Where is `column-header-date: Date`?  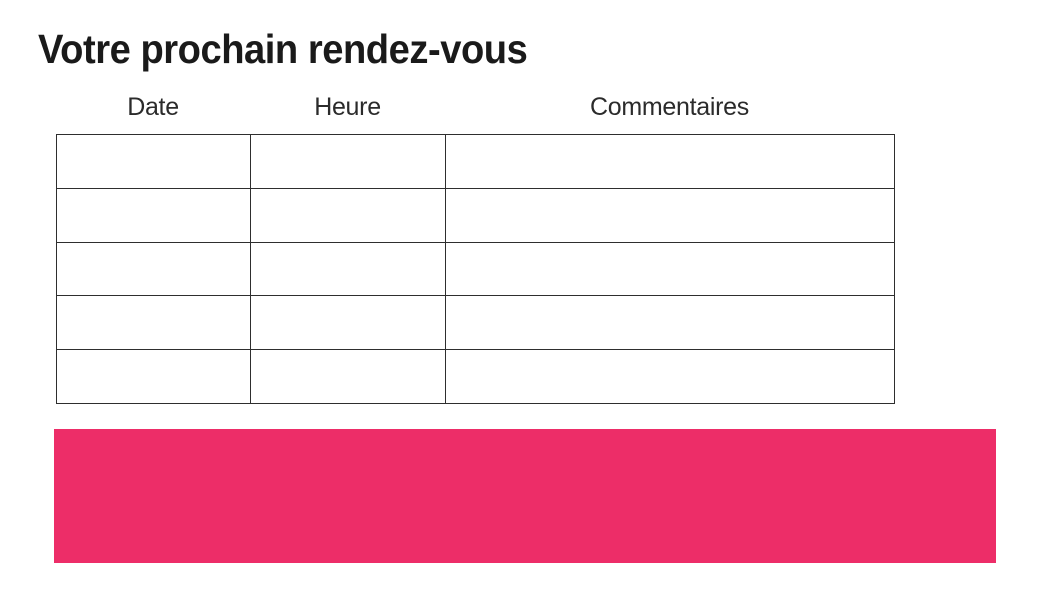
column-header-date: Date is located at coordinates (153, 107).